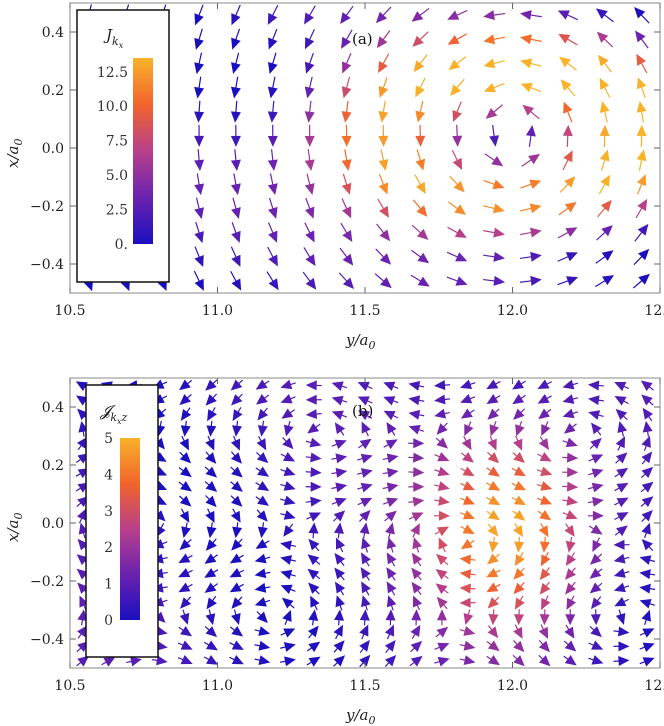  I want to click on colorbar-b, so click(130, 529).